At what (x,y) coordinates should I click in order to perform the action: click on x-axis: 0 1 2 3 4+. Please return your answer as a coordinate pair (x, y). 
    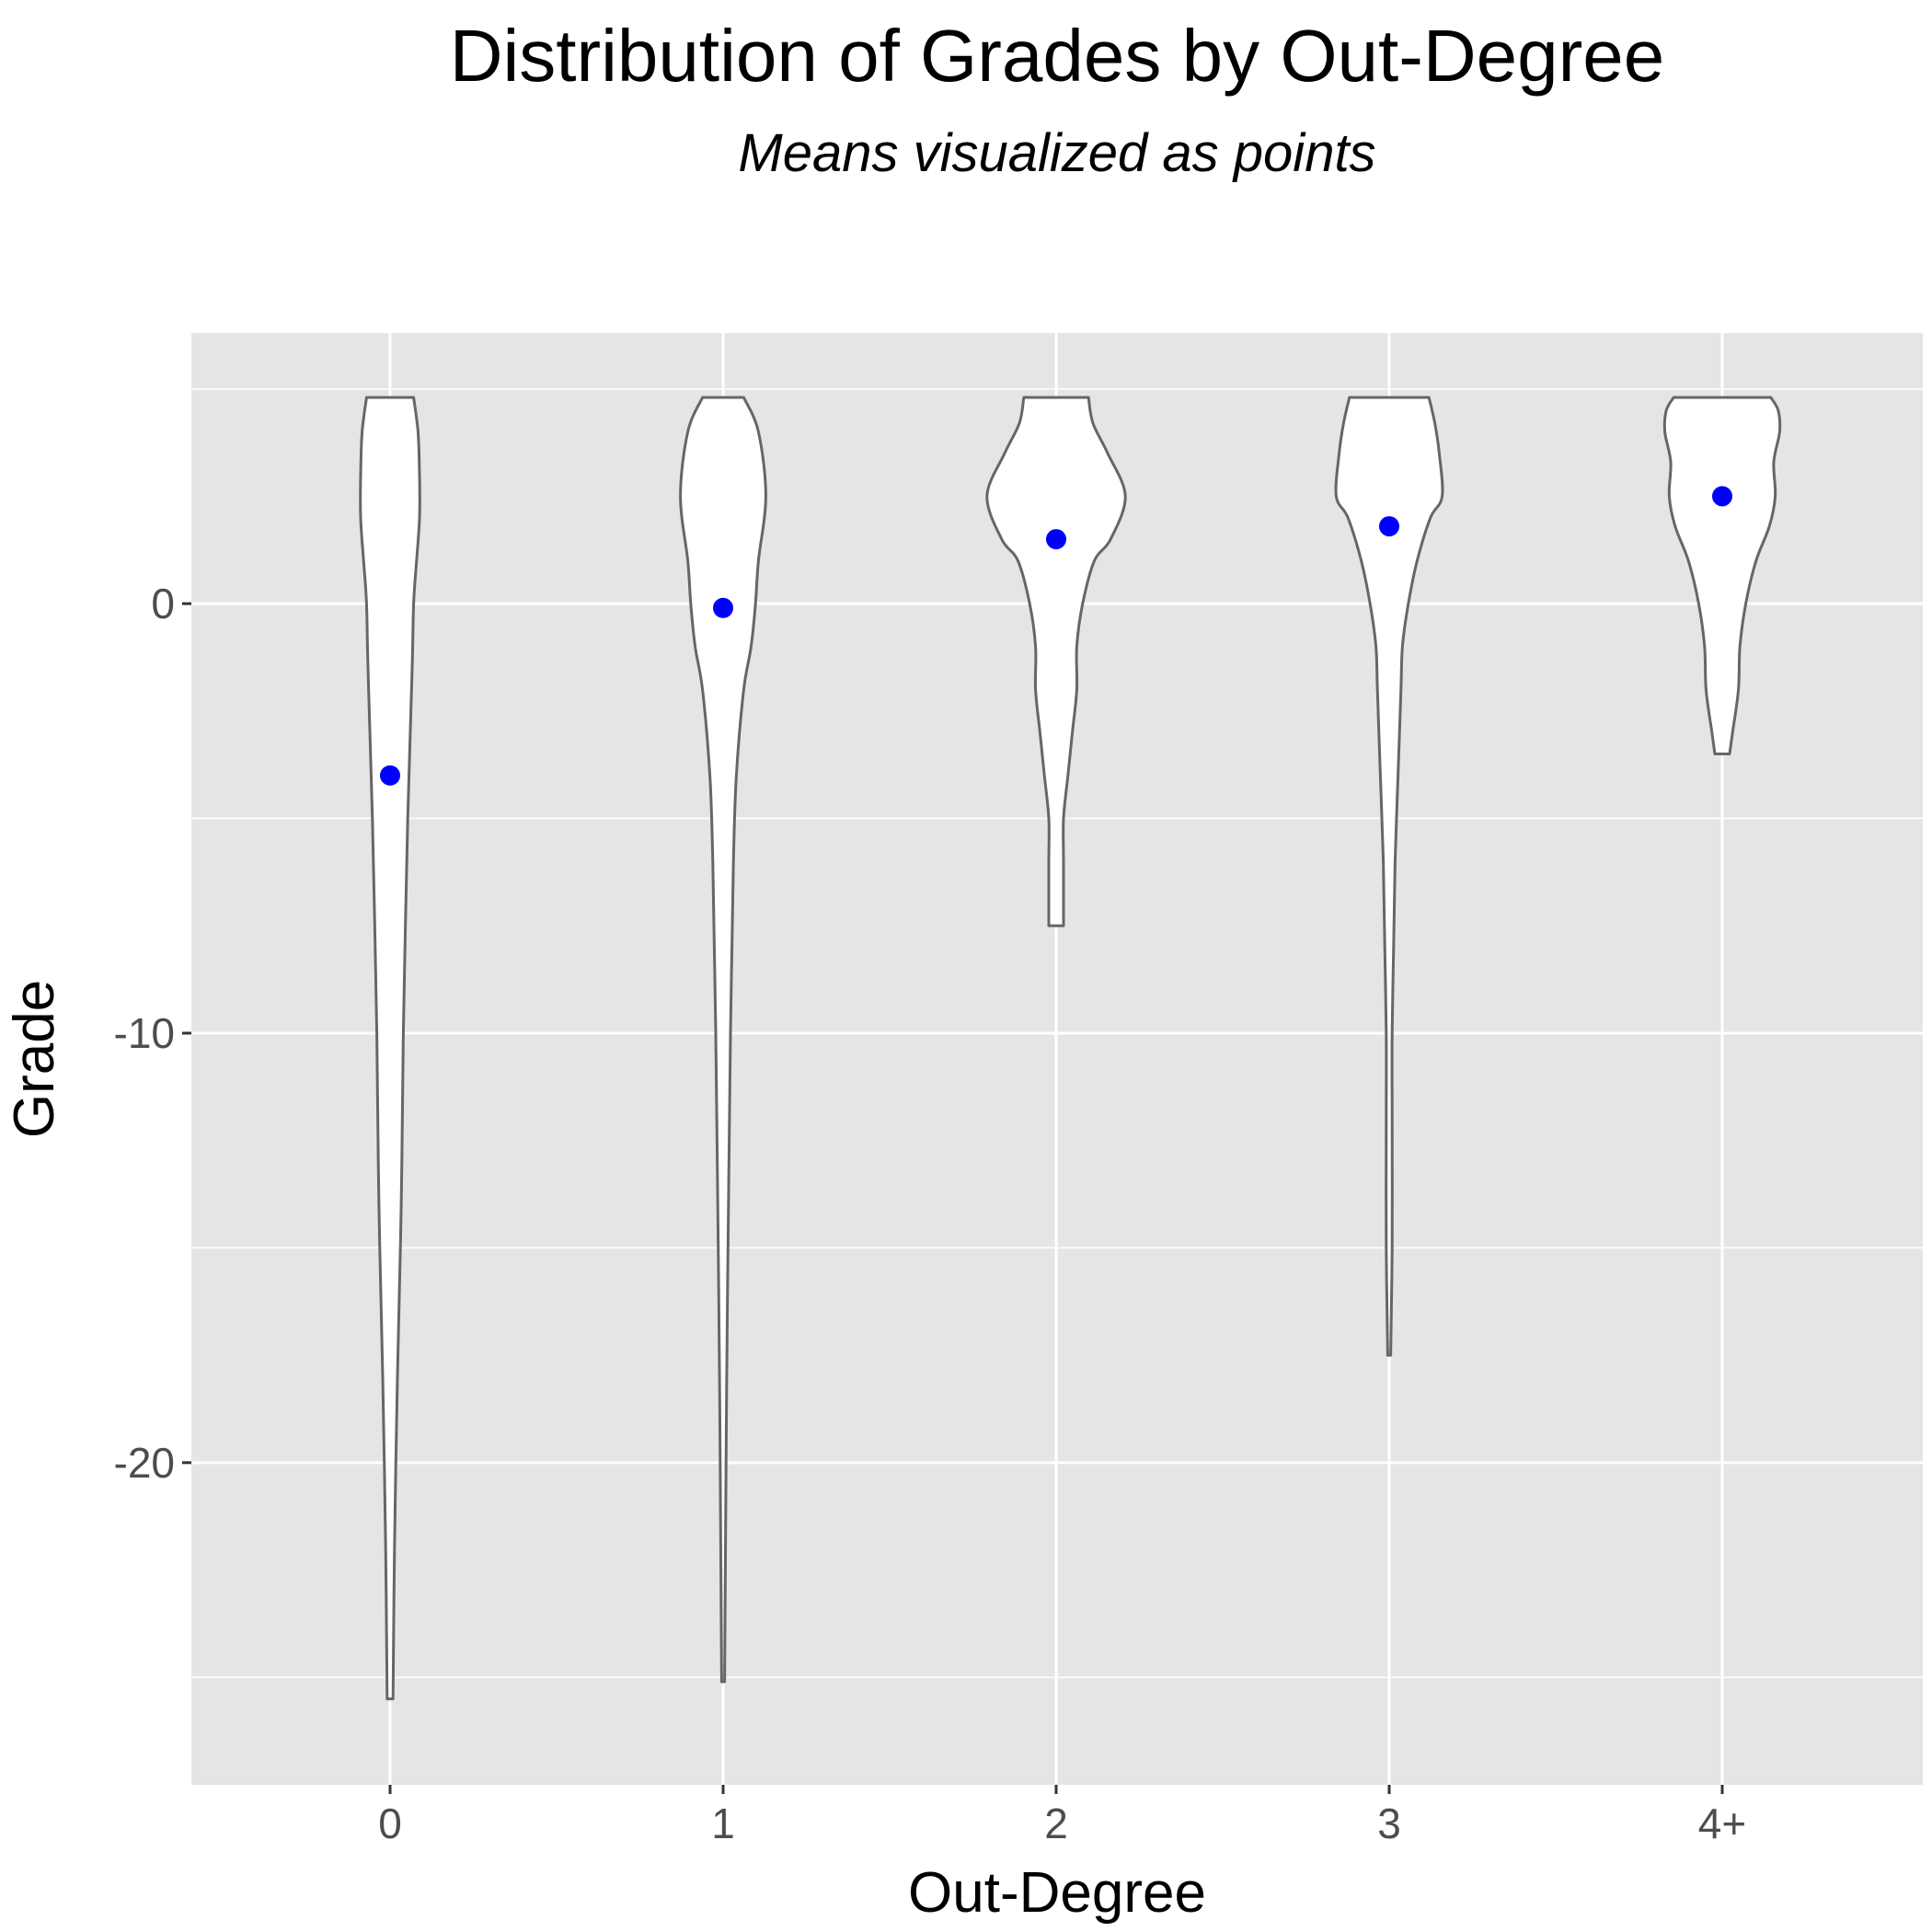
    Looking at the image, I should click on (1062, 1816).